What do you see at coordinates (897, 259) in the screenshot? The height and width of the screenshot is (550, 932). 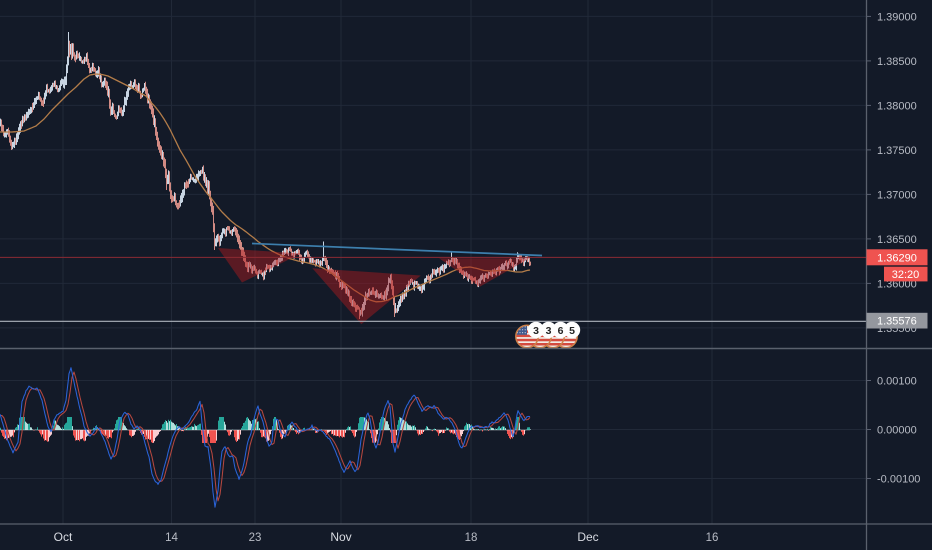 I see `svg-text: 1.36290` at bounding box center [897, 259].